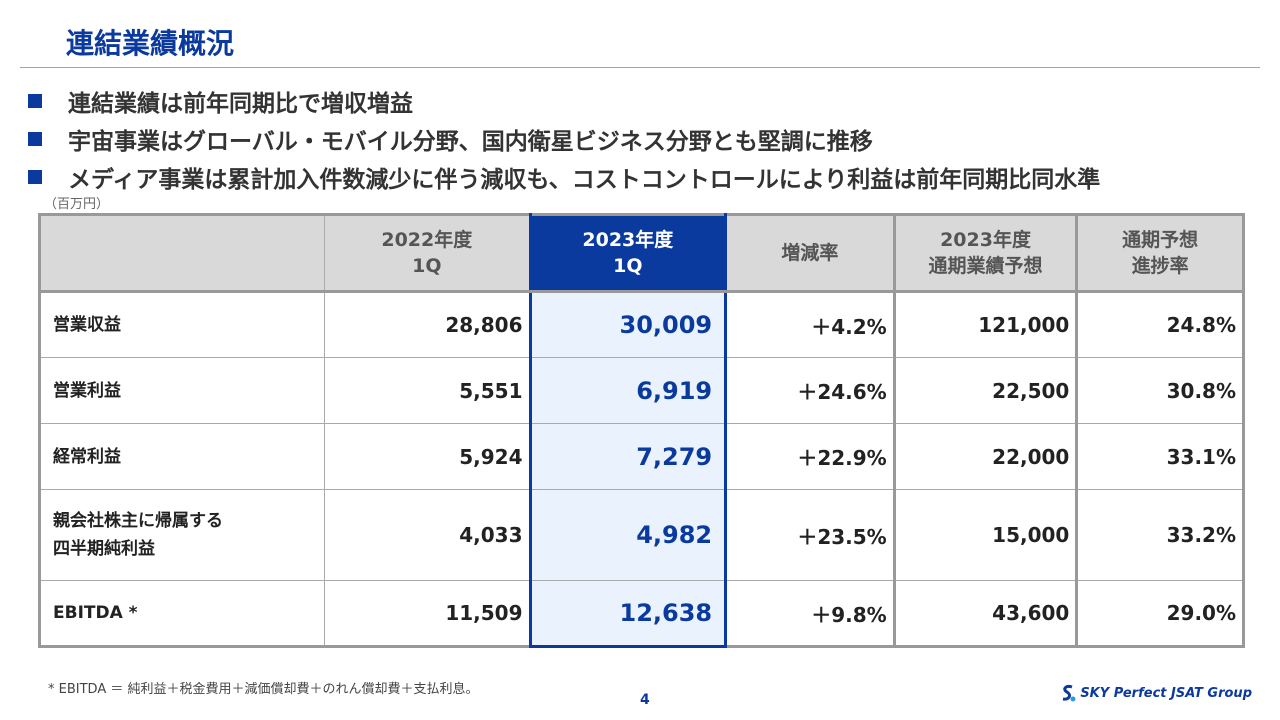 The width and height of the screenshot is (1280, 720). Describe the element at coordinates (1160, 324) in the screenshot. I see `table-cell: 24.8%` at that location.